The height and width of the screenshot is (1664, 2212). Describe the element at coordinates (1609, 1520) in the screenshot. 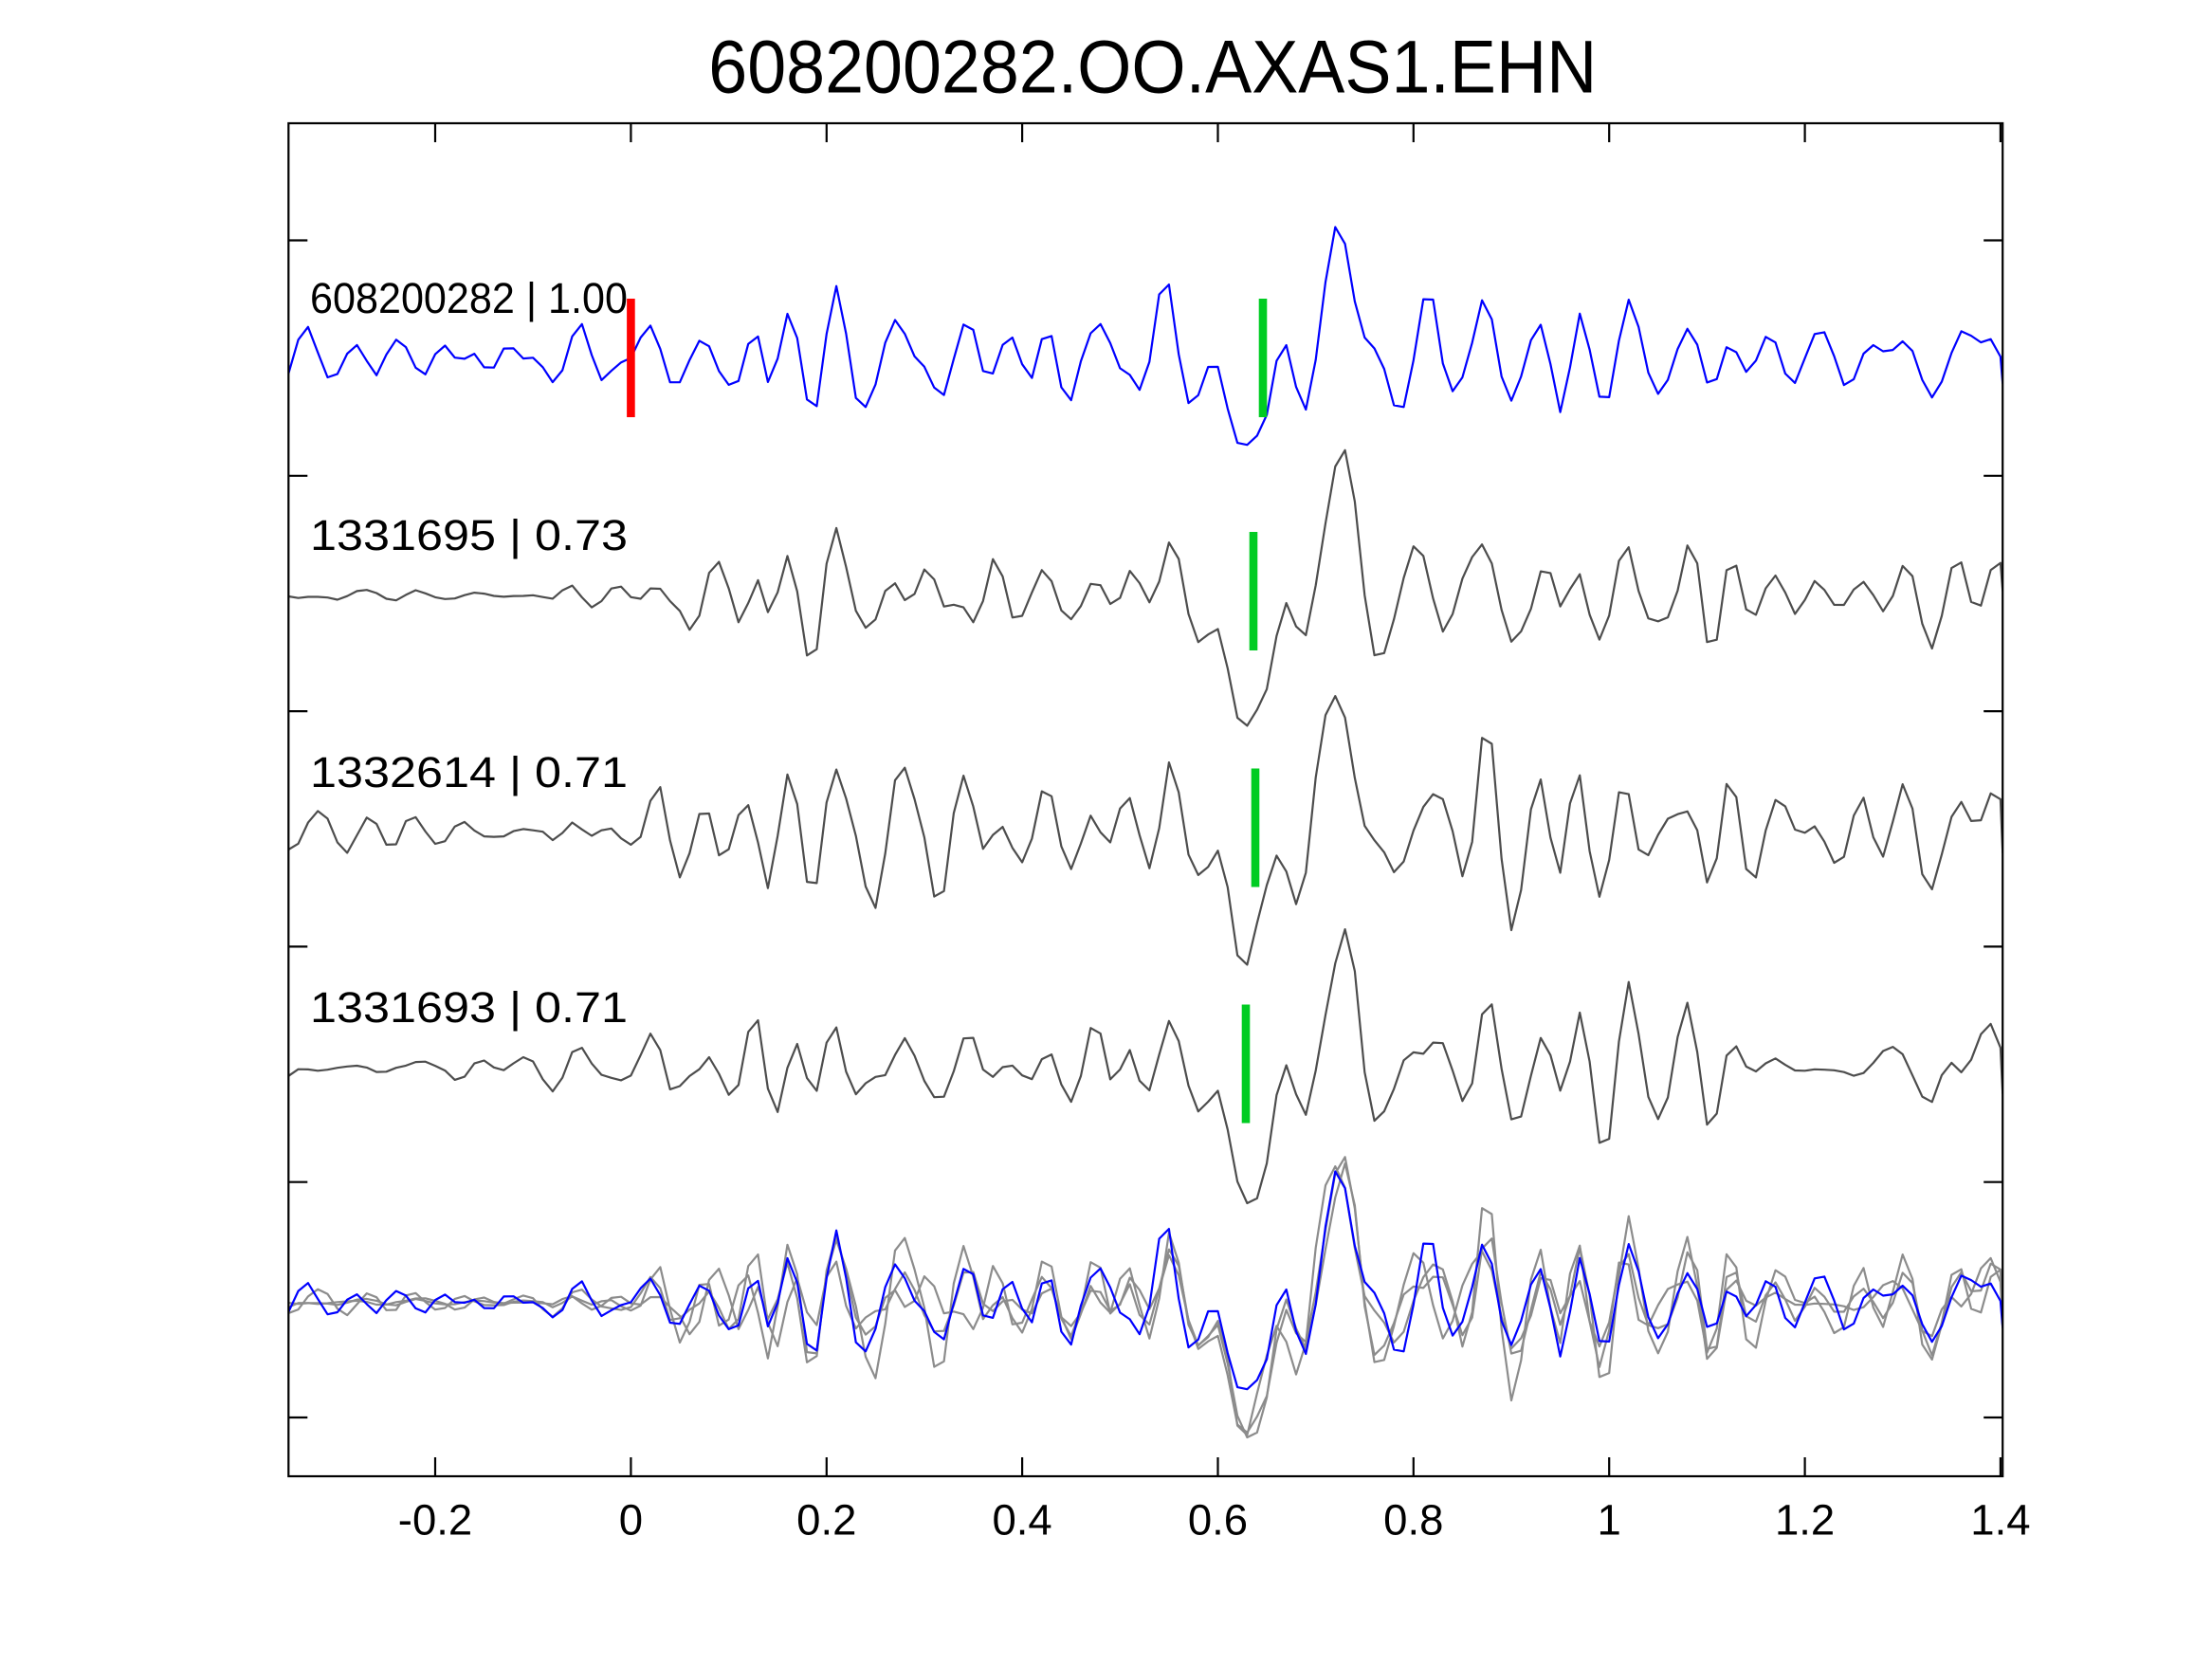

I see `svg-text: 1` at that location.